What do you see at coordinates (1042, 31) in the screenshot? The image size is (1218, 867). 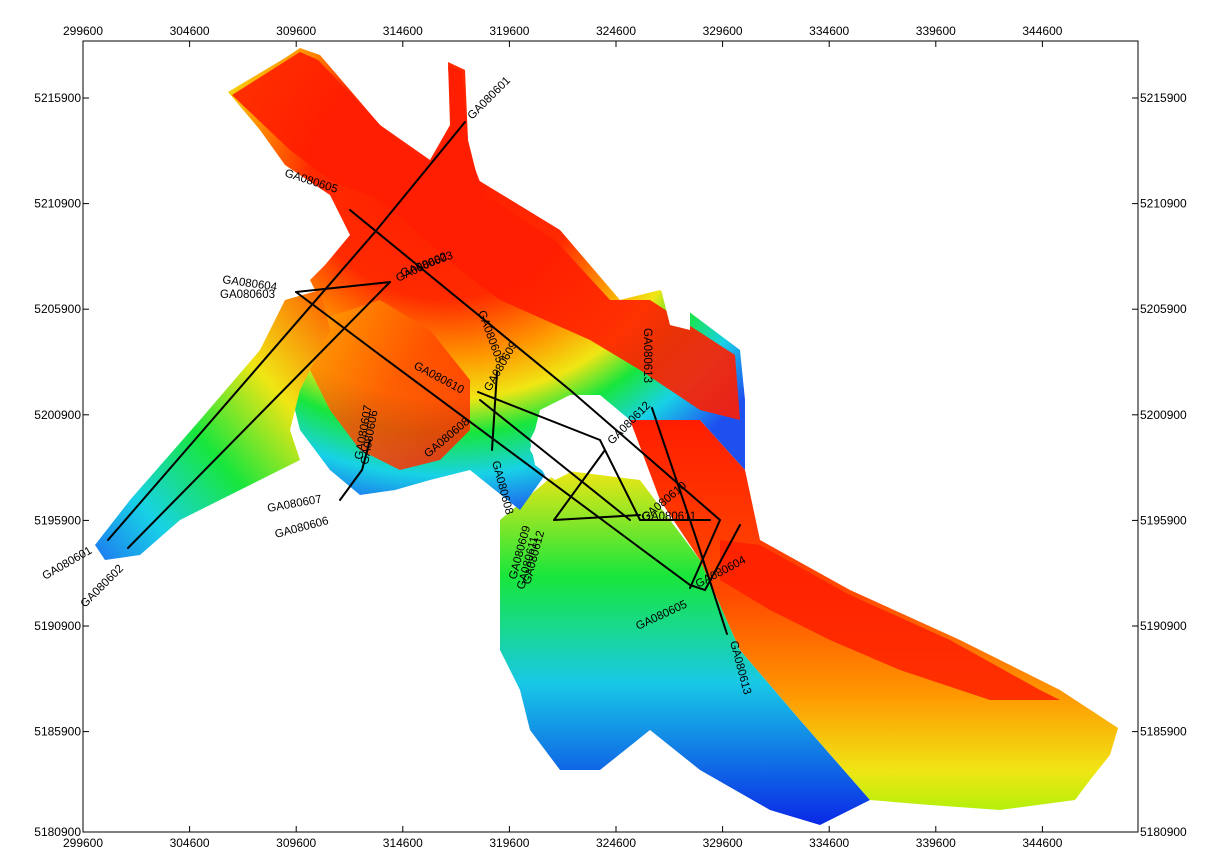 I see `x-tick-label-top: 344600` at bounding box center [1042, 31].